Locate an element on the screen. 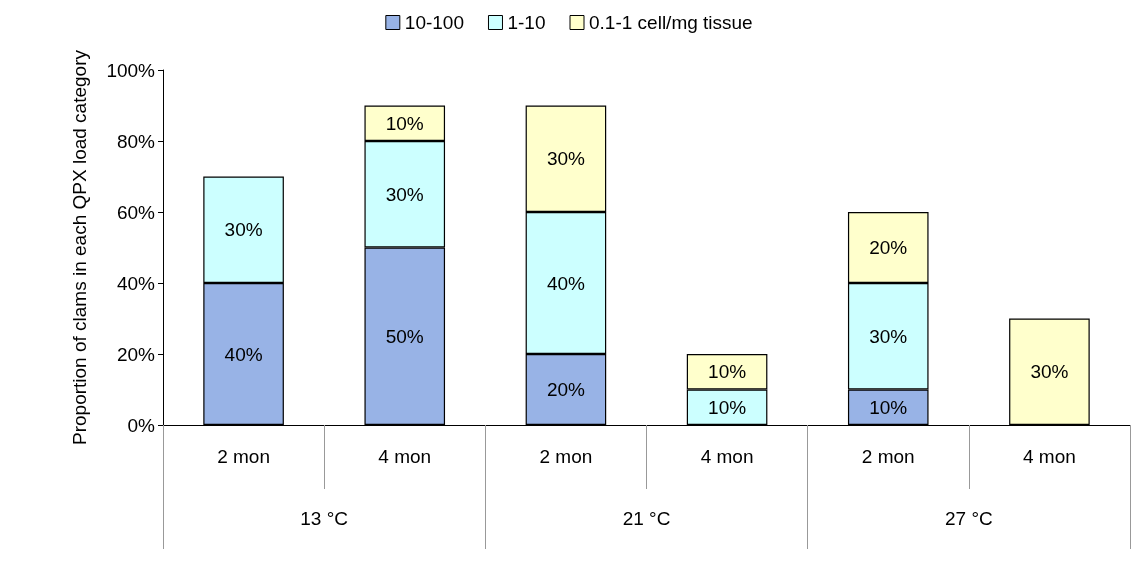  y-tick-label: 0% is located at coordinates (141, 425).